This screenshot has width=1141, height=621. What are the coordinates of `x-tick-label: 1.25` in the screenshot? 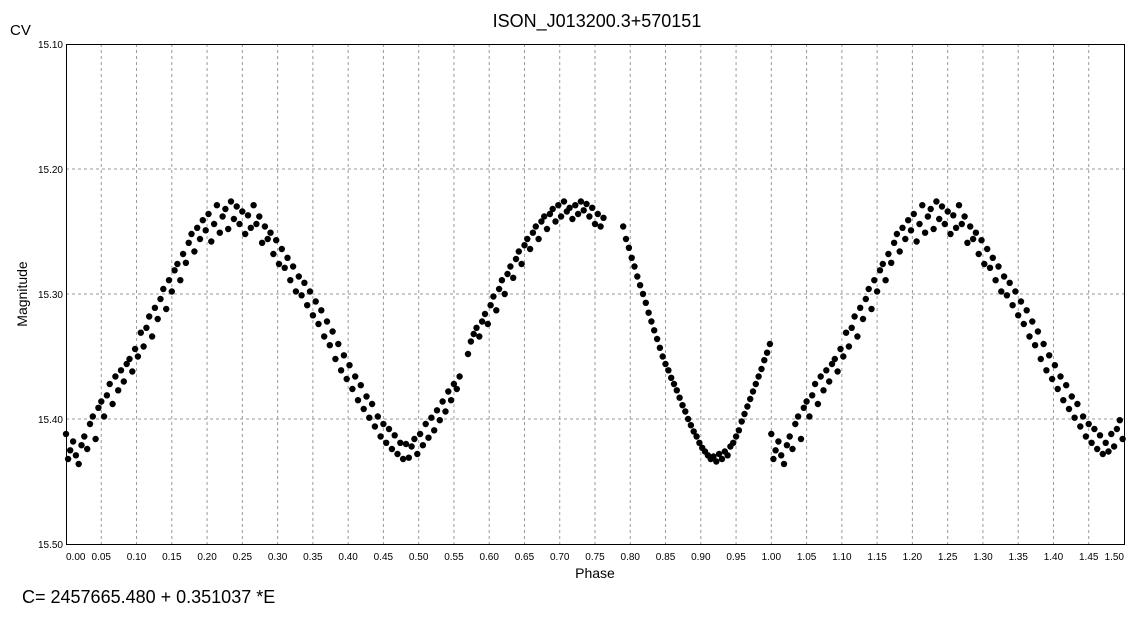 It's located at (948, 557).